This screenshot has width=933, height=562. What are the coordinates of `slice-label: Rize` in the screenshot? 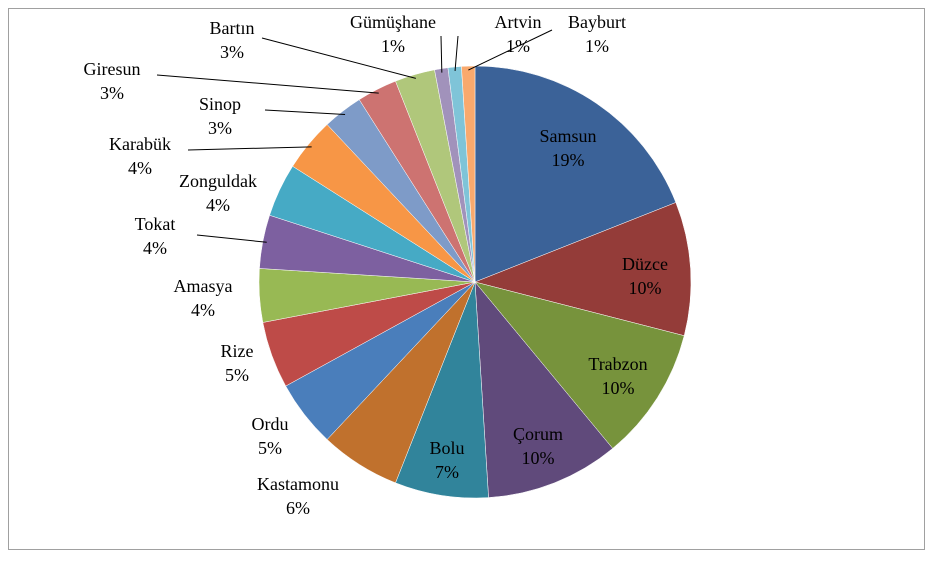 It's located at (237, 351).